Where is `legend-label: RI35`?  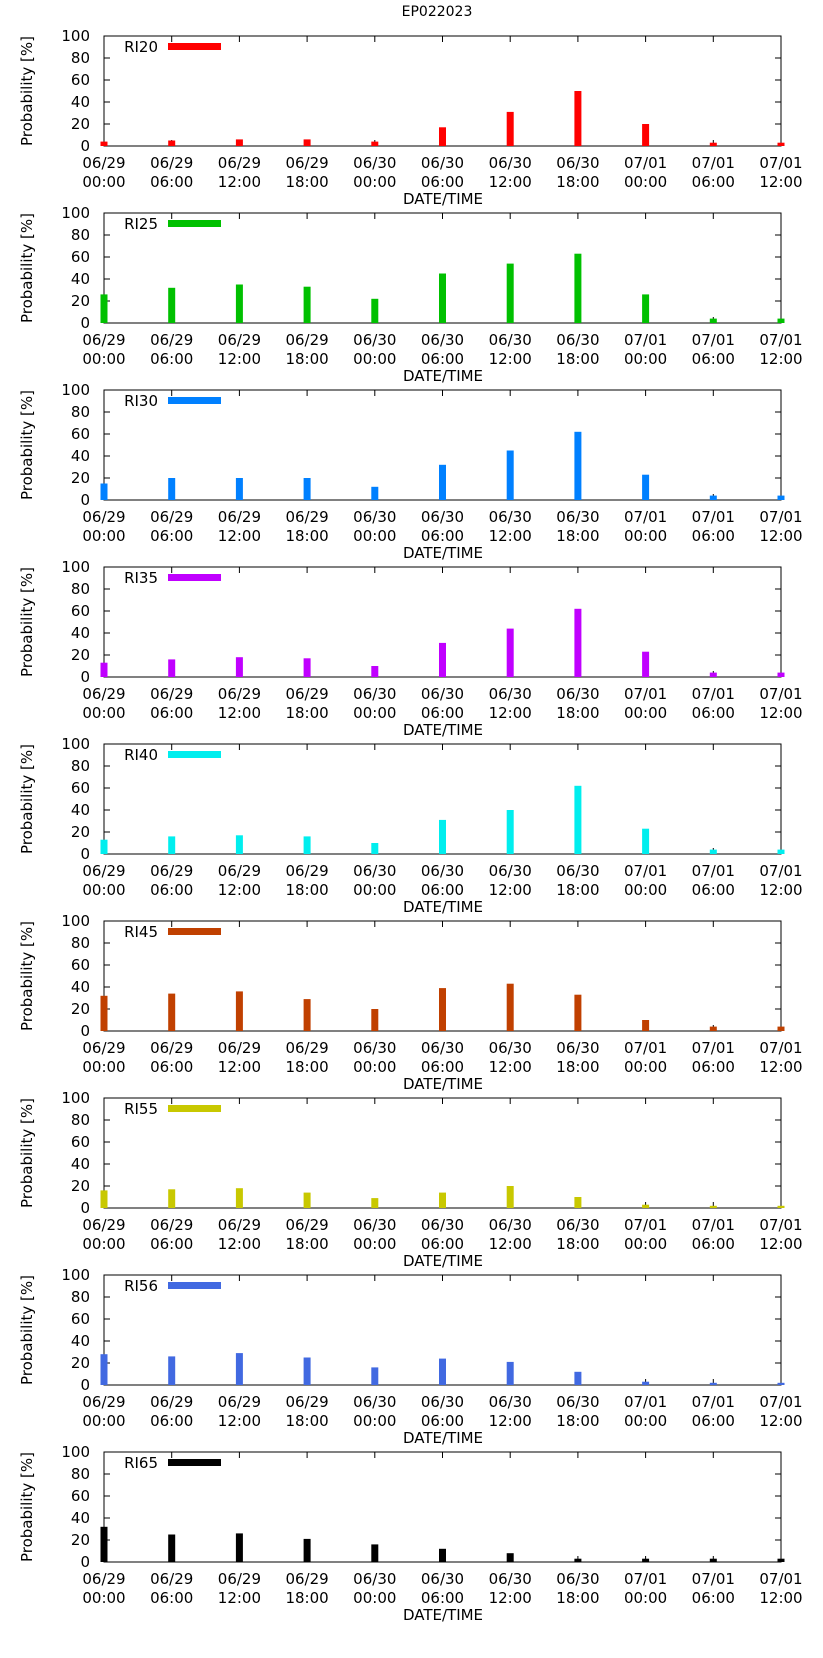 legend-label: RI35 is located at coordinates (141, 578).